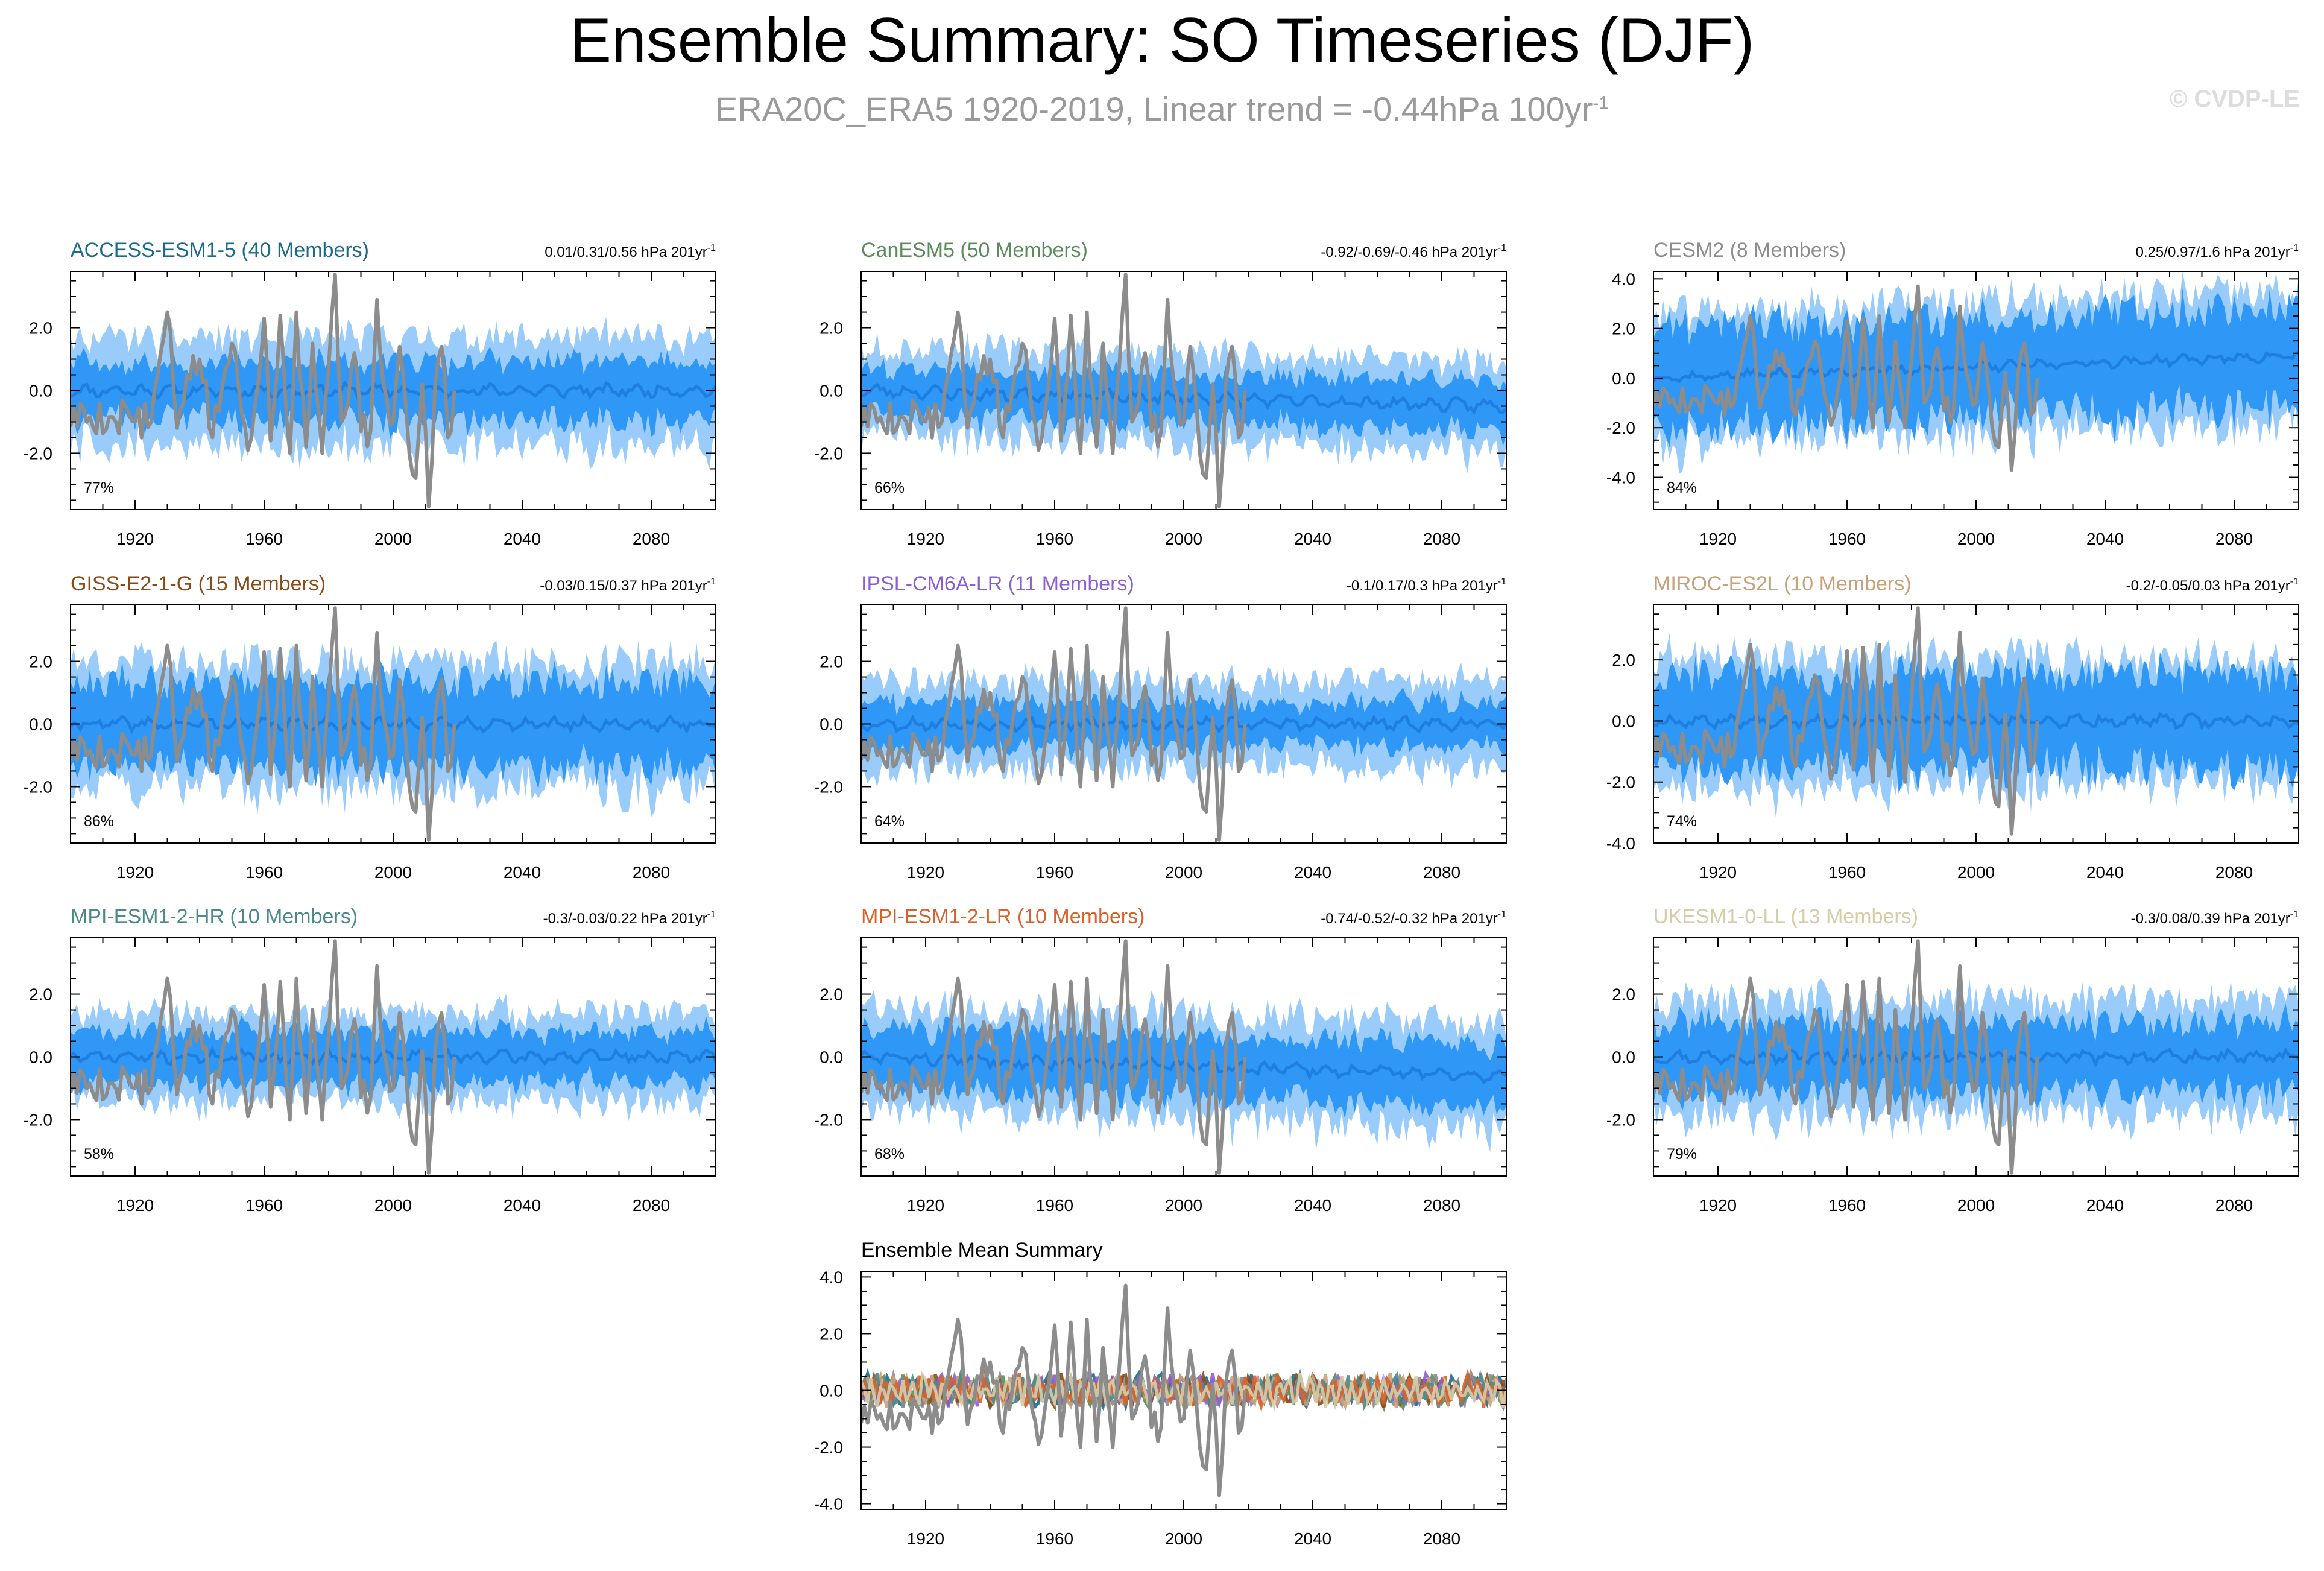  Describe the element at coordinates (1749, 250) in the screenshot. I see `panel-title: CESM2 (8 Members)` at that location.